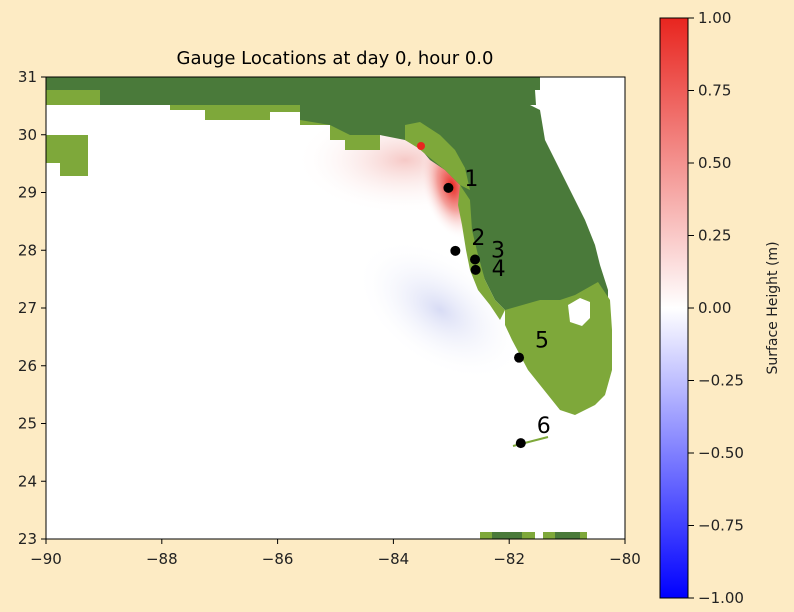 The width and height of the screenshot is (794, 612). I want to click on colorbar-tick-label: −0.75, so click(721, 526).